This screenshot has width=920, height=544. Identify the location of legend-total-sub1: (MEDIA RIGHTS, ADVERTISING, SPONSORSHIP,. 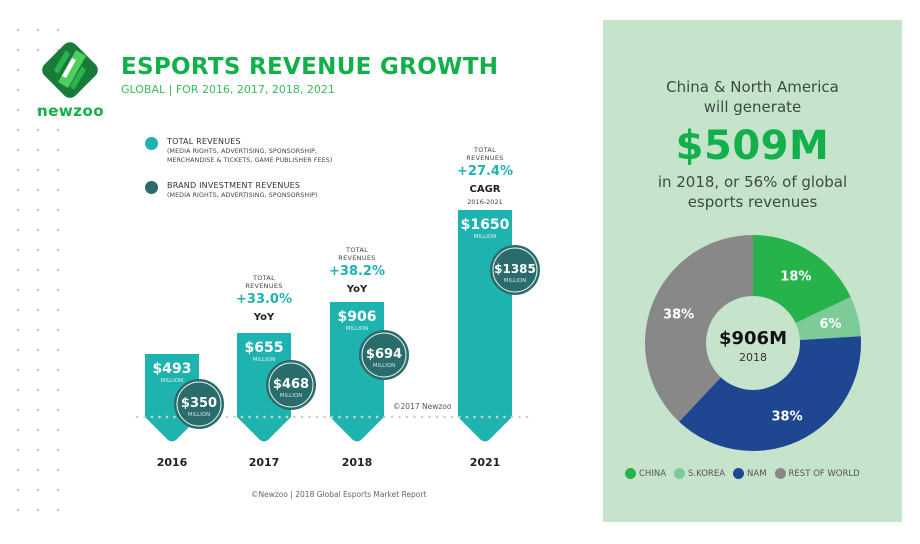
(242, 151).